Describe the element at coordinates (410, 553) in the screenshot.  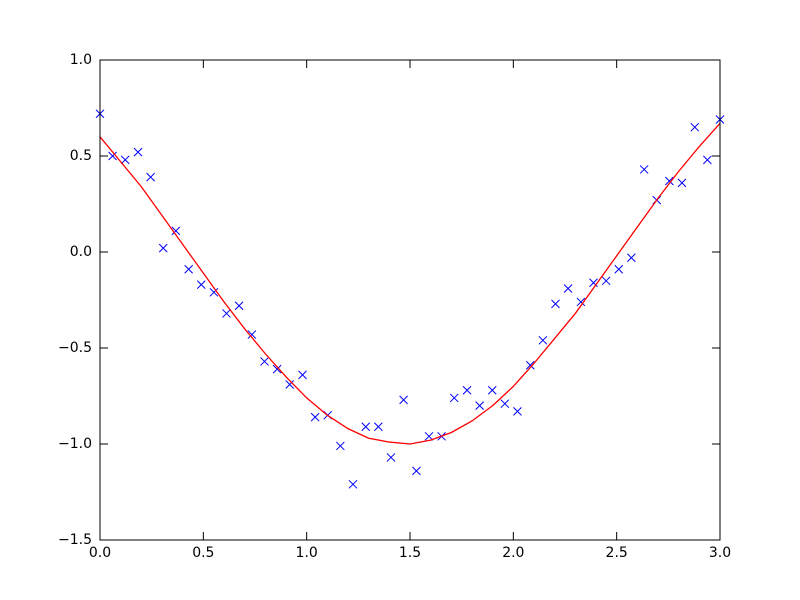
I see `x-tick-label: 1.5` at that location.